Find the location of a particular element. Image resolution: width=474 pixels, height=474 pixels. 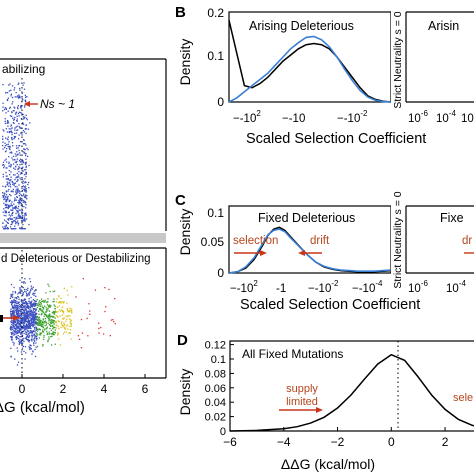

panel-d-ytick: 0.02 is located at coordinates (215, 418).